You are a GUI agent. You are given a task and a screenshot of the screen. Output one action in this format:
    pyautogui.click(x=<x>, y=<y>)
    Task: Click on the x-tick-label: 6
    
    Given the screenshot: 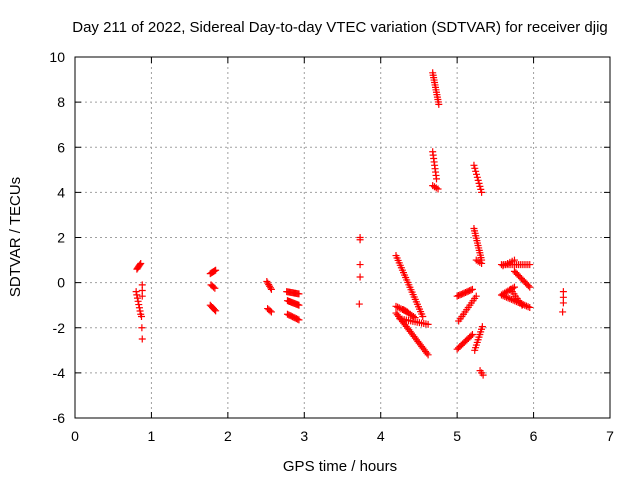 What is the action you would take?
    pyautogui.click(x=534, y=436)
    